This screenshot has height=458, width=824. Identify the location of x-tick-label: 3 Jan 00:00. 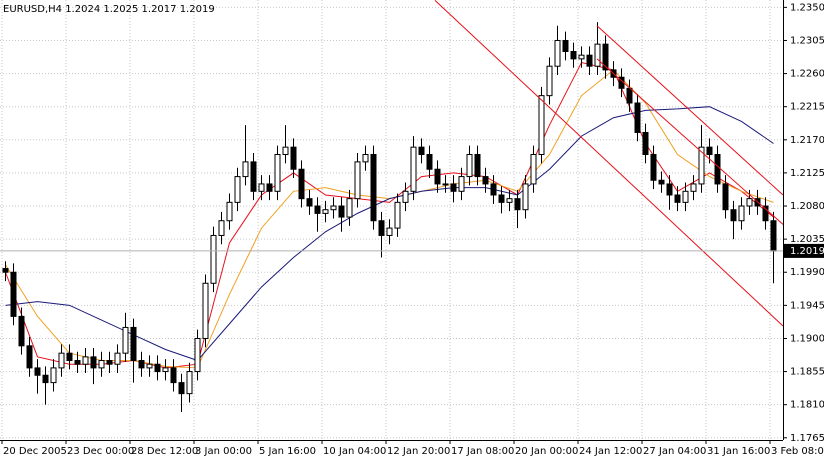
(223, 451).